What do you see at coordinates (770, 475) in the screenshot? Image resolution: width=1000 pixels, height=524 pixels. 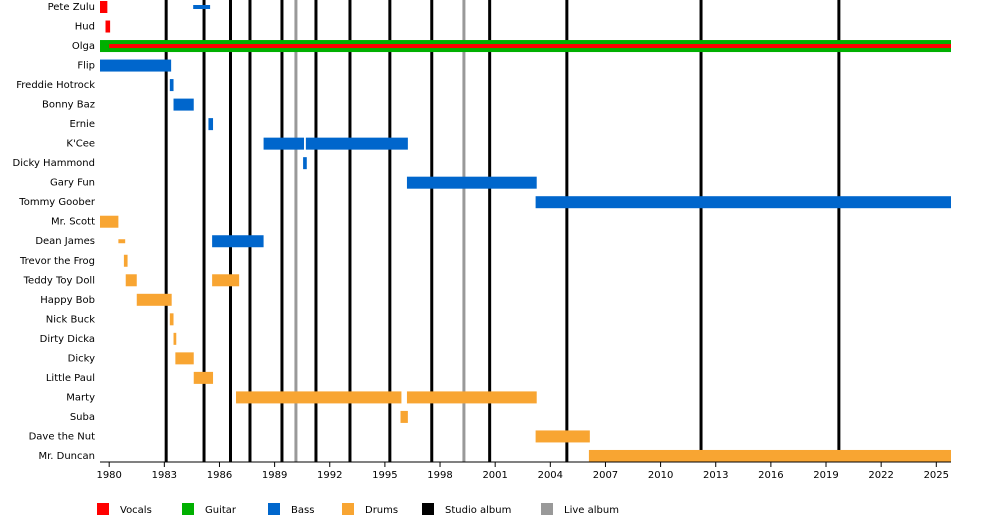 I see `x-tick-label: 2016` at bounding box center [770, 475].